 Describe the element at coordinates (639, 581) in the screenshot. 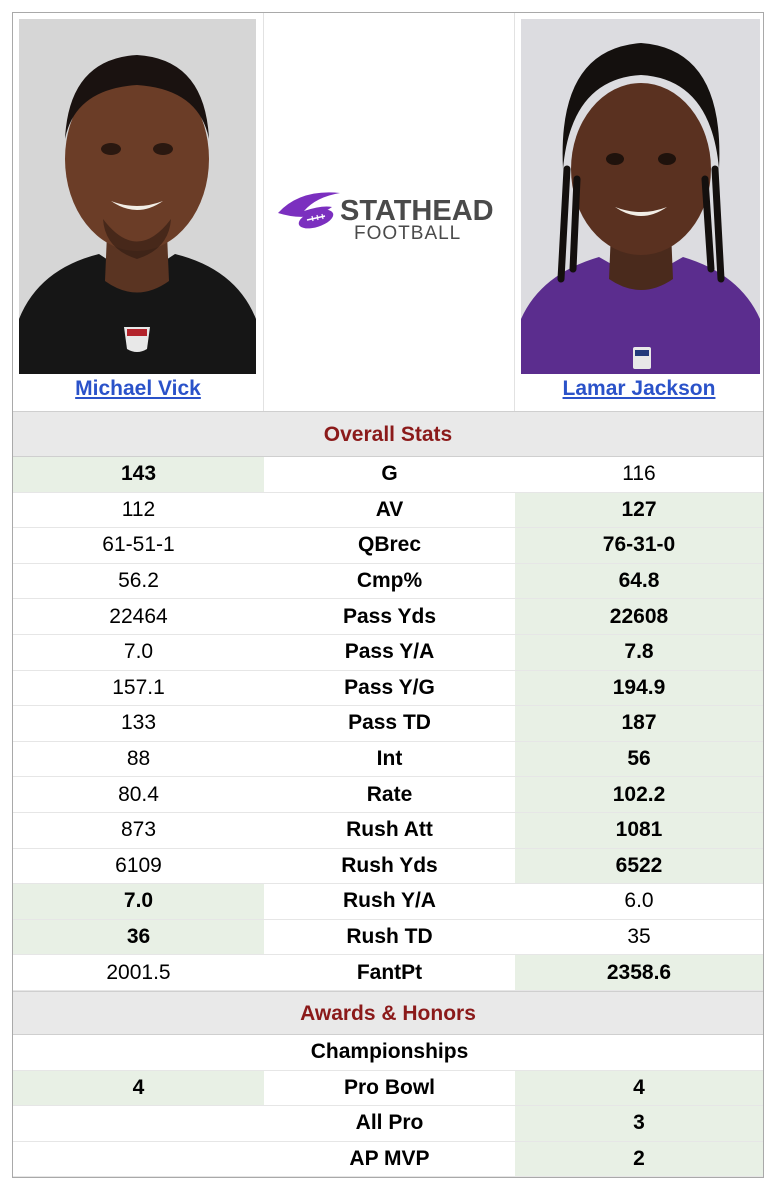

I see `right-value-cell: 64.8` at that location.